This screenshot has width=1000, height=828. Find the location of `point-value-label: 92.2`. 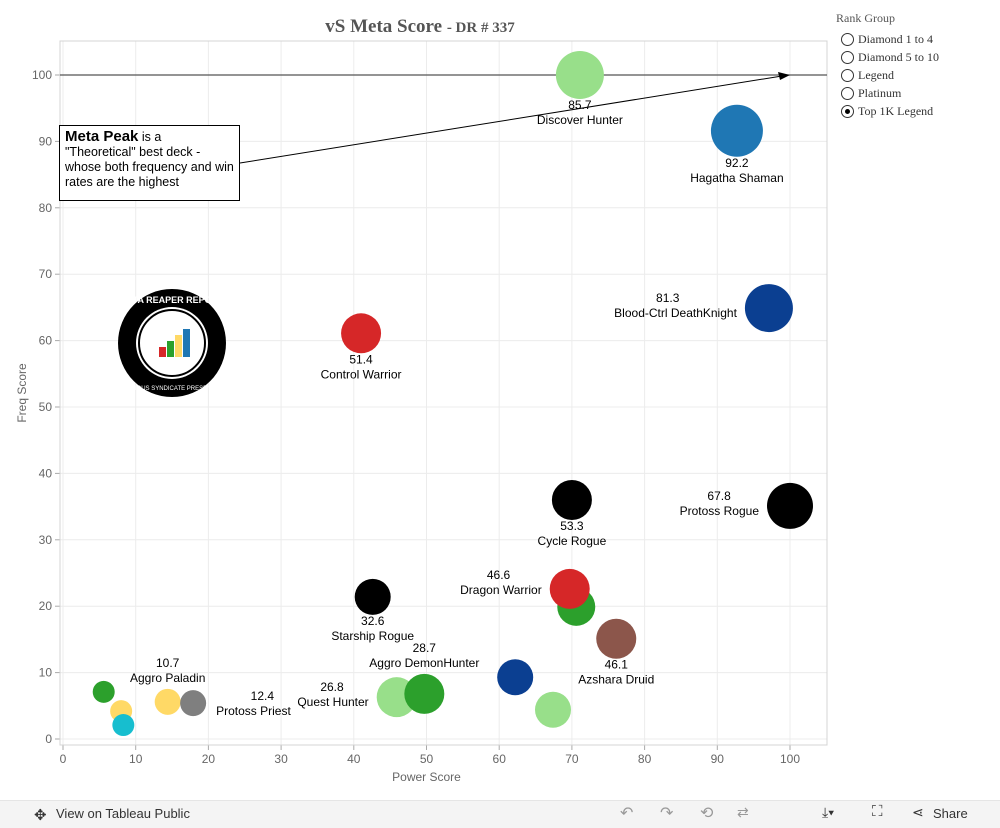

point-value-label: 92.2 is located at coordinates (737, 163).